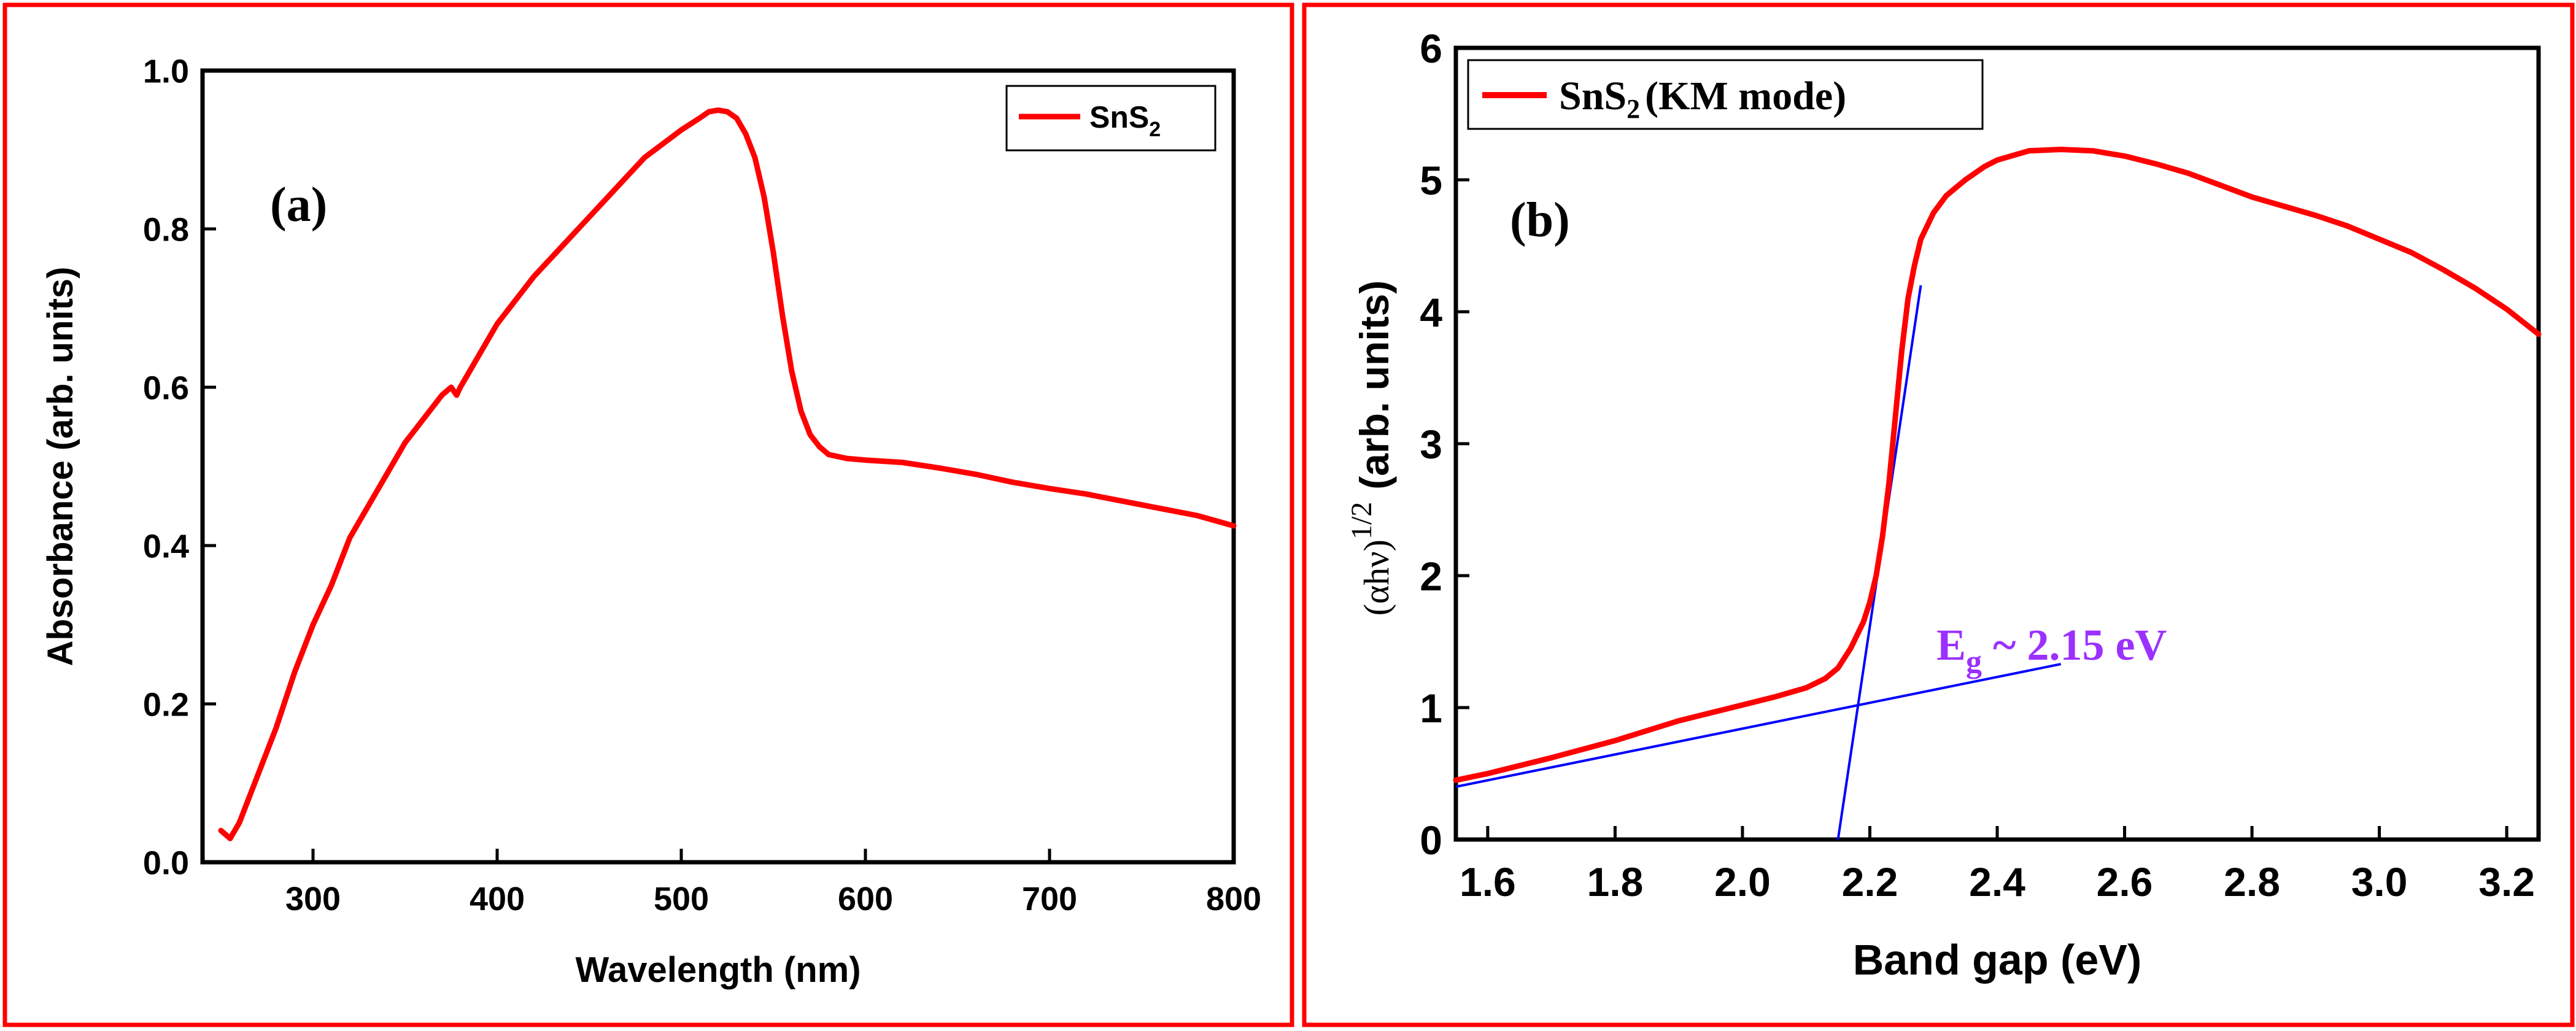 The width and height of the screenshot is (2576, 1031). Describe the element at coordinates (1431, 181) in the screenshot. I see `y-tick-label: 5` at that location.